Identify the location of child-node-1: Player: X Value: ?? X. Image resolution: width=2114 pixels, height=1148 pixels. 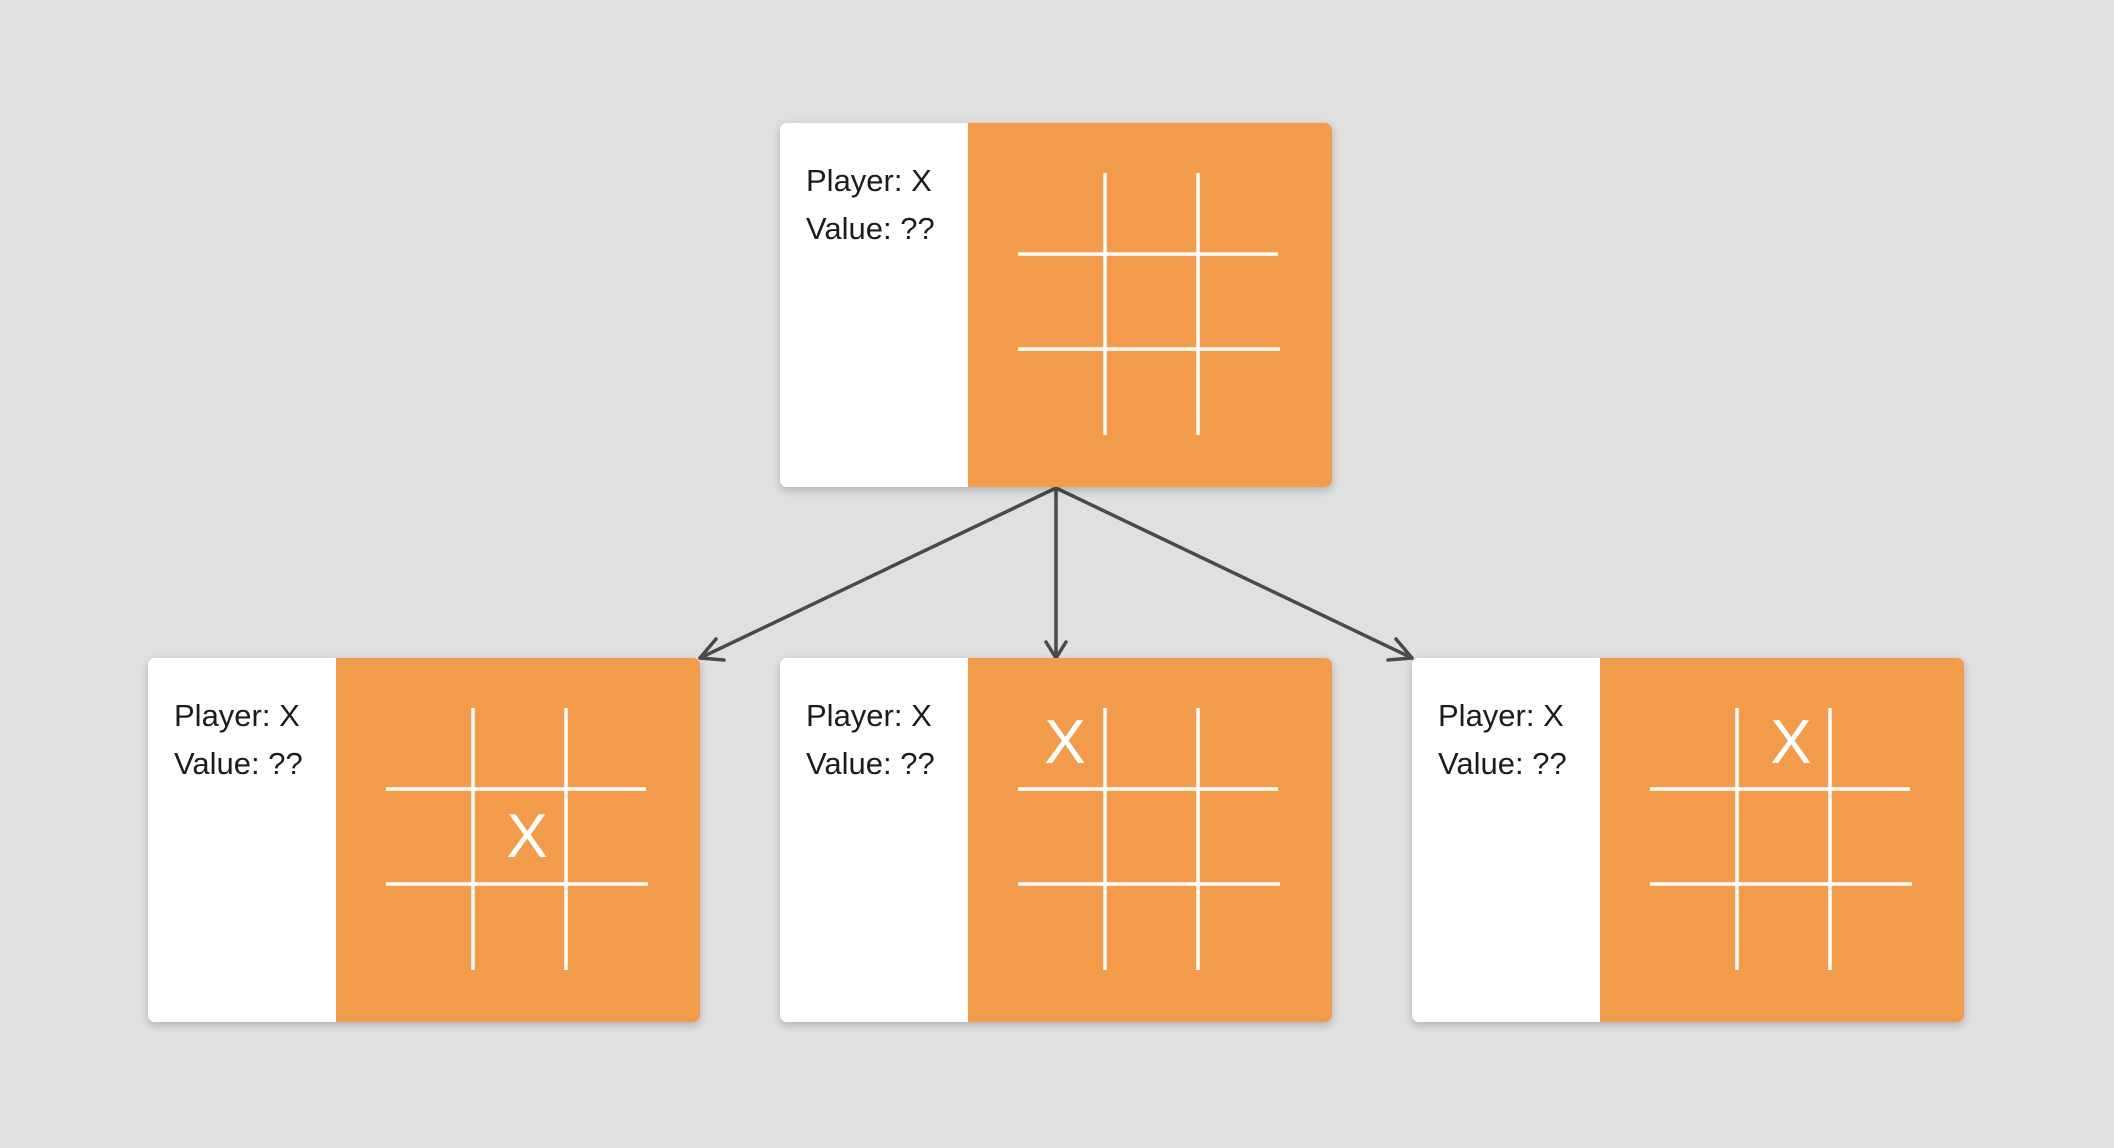
(424, 840).